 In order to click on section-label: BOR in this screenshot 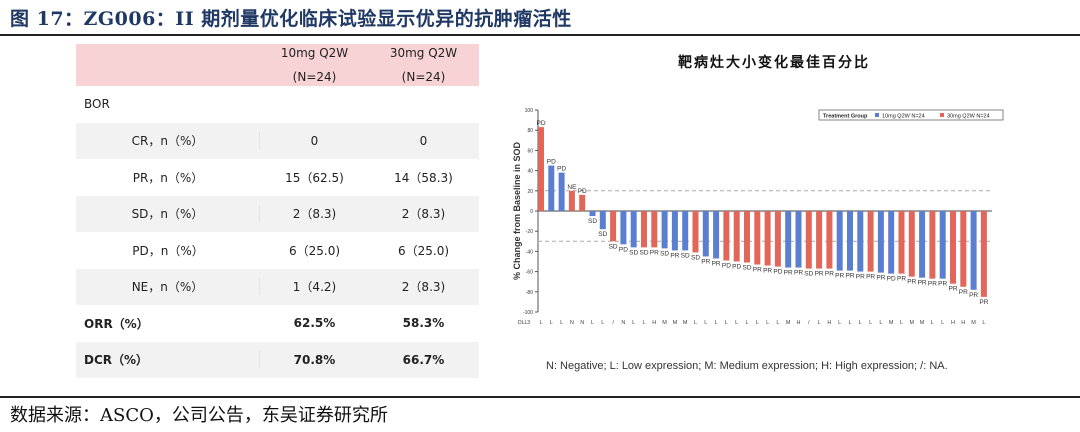, I will do `click(97, 104)`.